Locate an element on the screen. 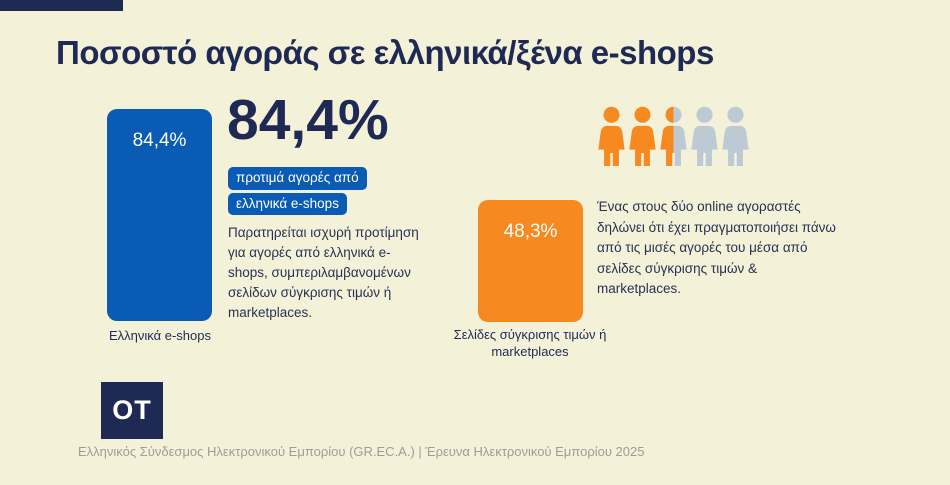 The width and height of the screenshot is (950, 485). ot-logo: OT is located at coordinates (132, 410).